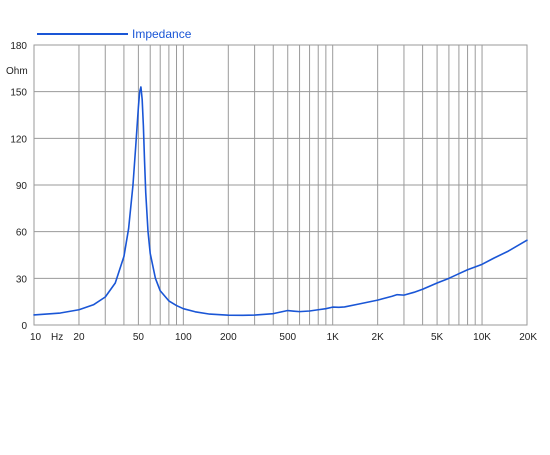 Image resolution: width=550 pixels, height=455 pixels. Describe the element at coordinates (162, 34) in the screenshot. I see `legend-label-impedance: Impedance` at that location.